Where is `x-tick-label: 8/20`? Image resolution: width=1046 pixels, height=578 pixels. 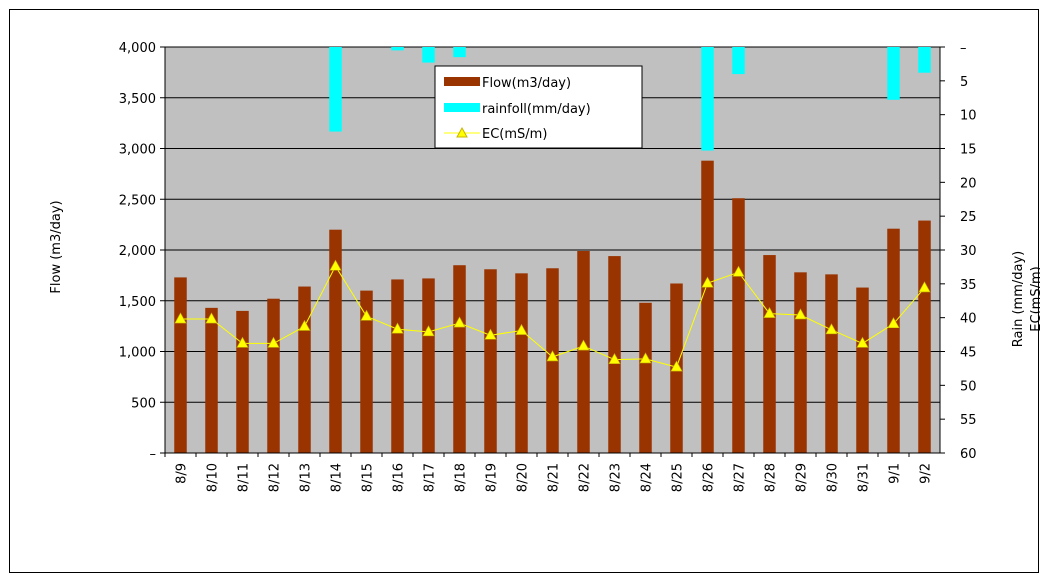
x-tick-label: 8/20 is located at coordinates (523, 477).